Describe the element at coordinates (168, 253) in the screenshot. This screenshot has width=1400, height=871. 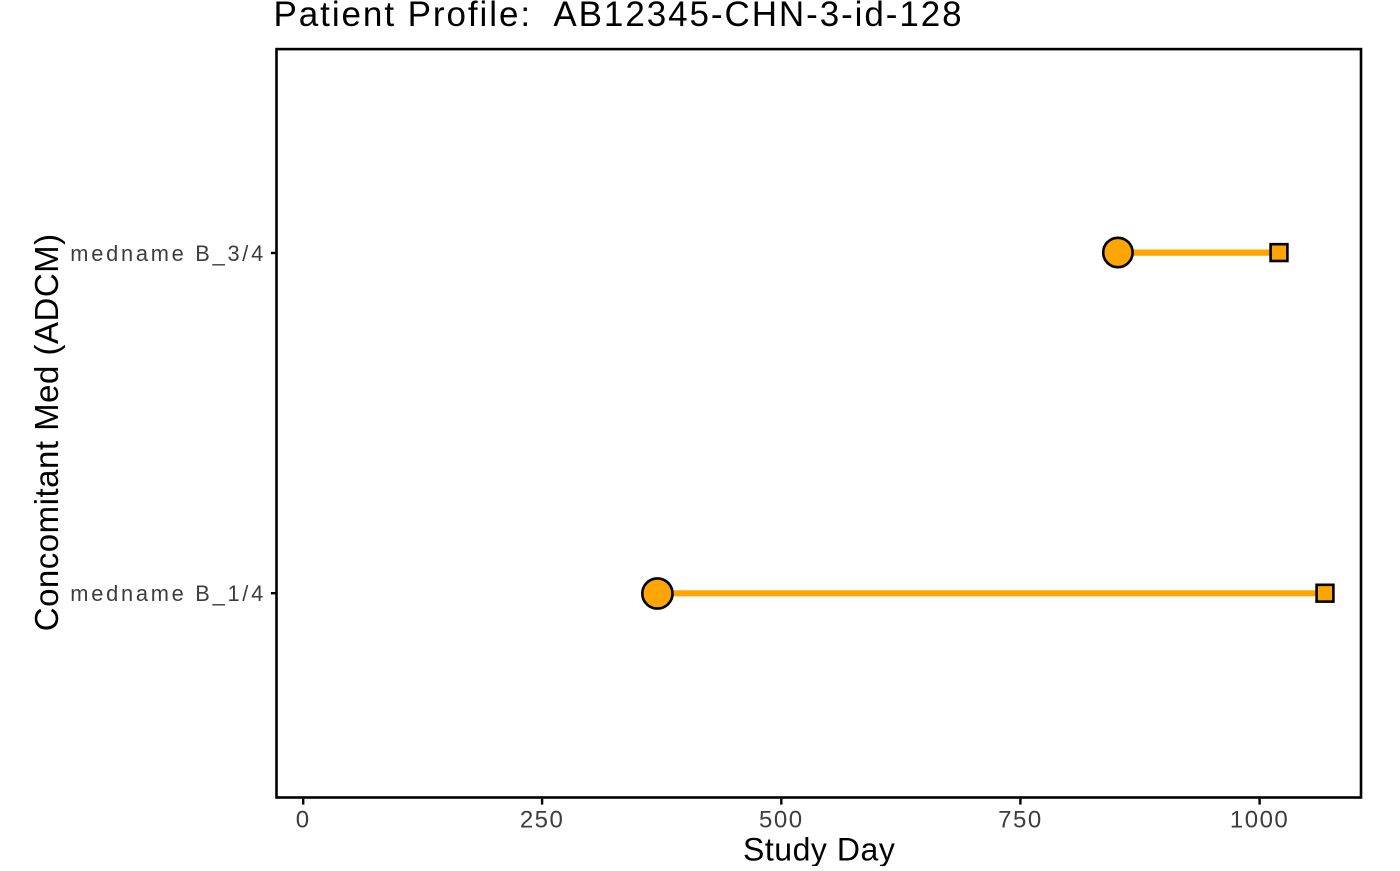
I see `svg-text: medname B_3/4` at that location.